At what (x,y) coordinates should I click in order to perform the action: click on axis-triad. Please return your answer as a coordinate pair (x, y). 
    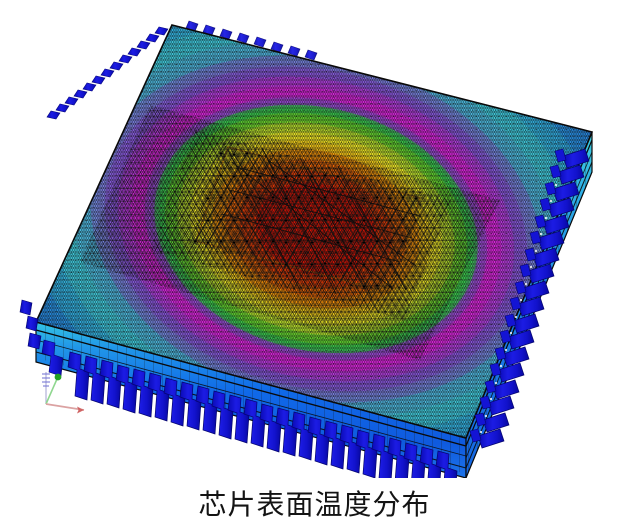
    Looking at the image, I should click on (63, 393).